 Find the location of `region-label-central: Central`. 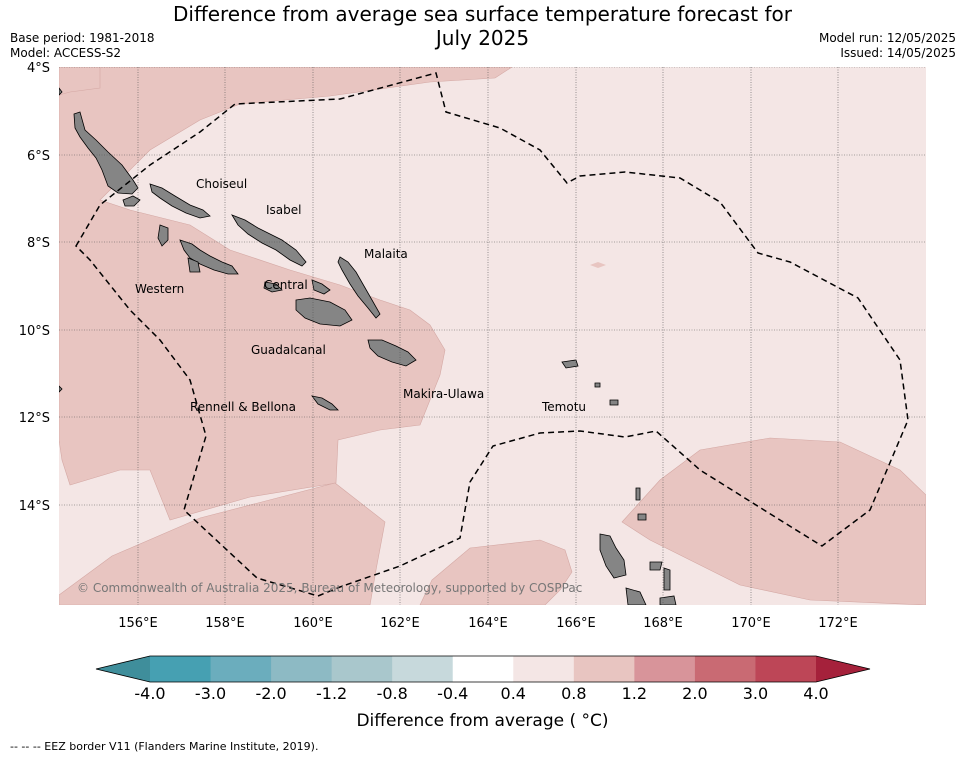

region-label-central: Central is located at coordinates (286, 285).